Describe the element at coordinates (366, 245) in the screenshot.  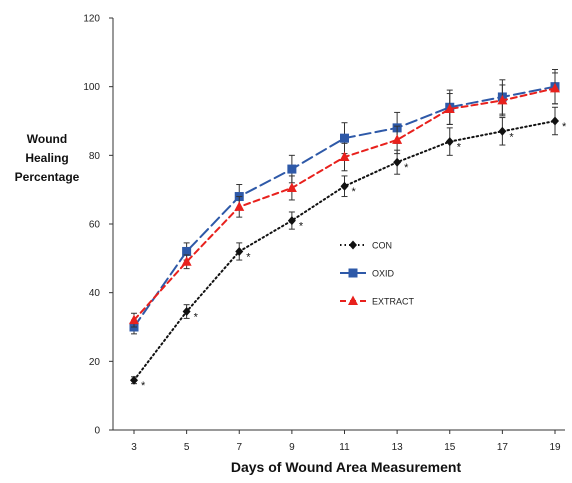
I see `legend-item-con: CON` at that location.